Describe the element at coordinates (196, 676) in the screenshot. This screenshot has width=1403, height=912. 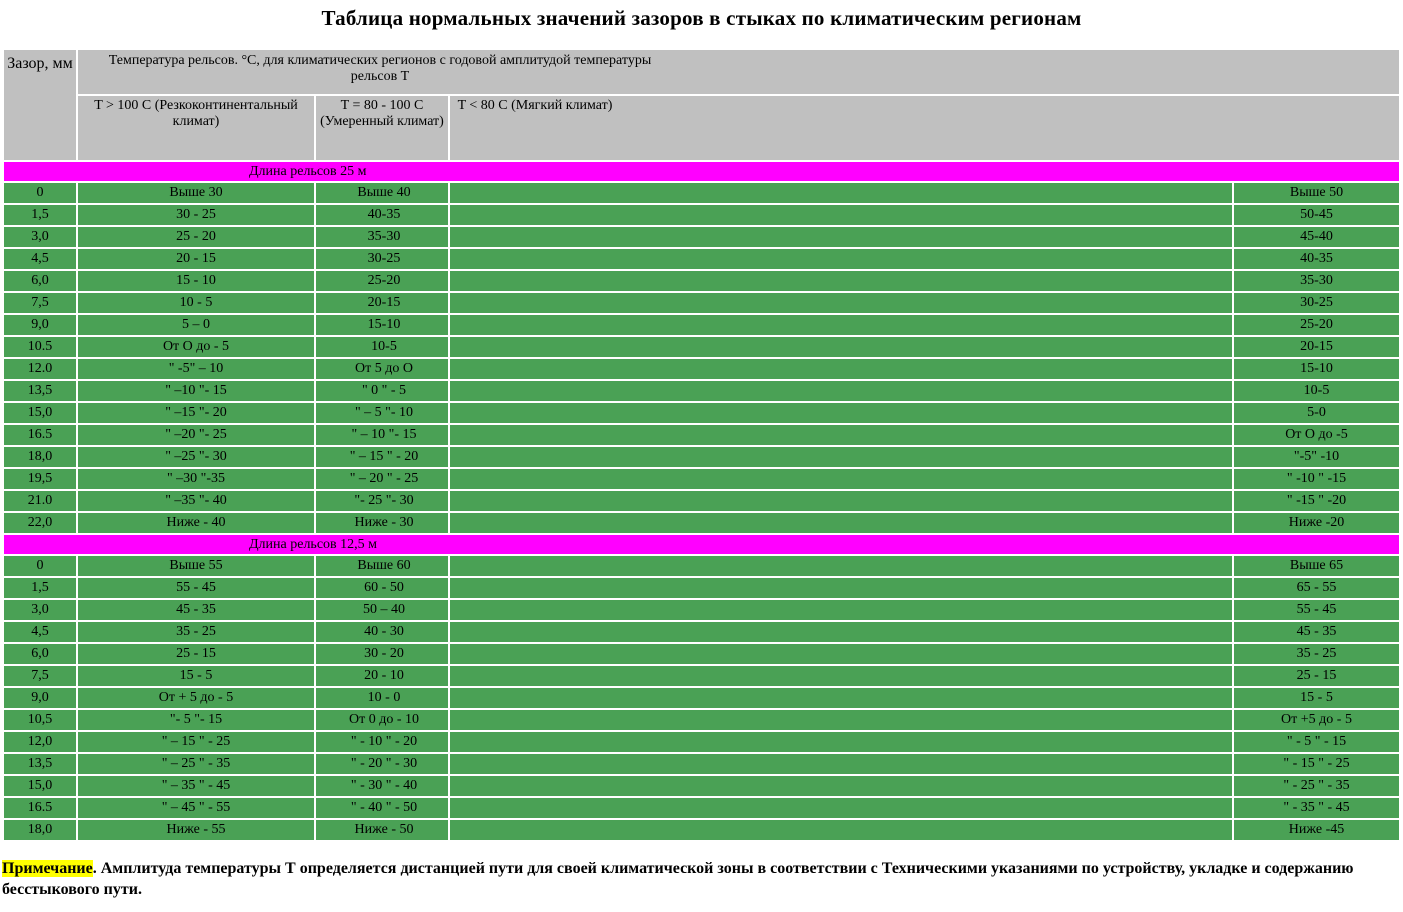
I see `continental-cell: 15 - 5` at that location.